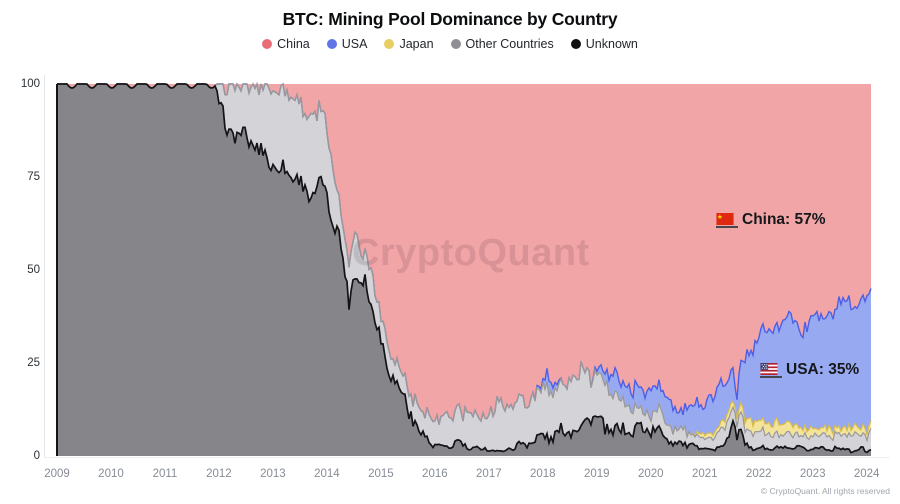 This screenshot has height=504, width=900. Describe the element at coordinates (389, 44) in the screenshot. I see `legend-swatch-japan` at that location.